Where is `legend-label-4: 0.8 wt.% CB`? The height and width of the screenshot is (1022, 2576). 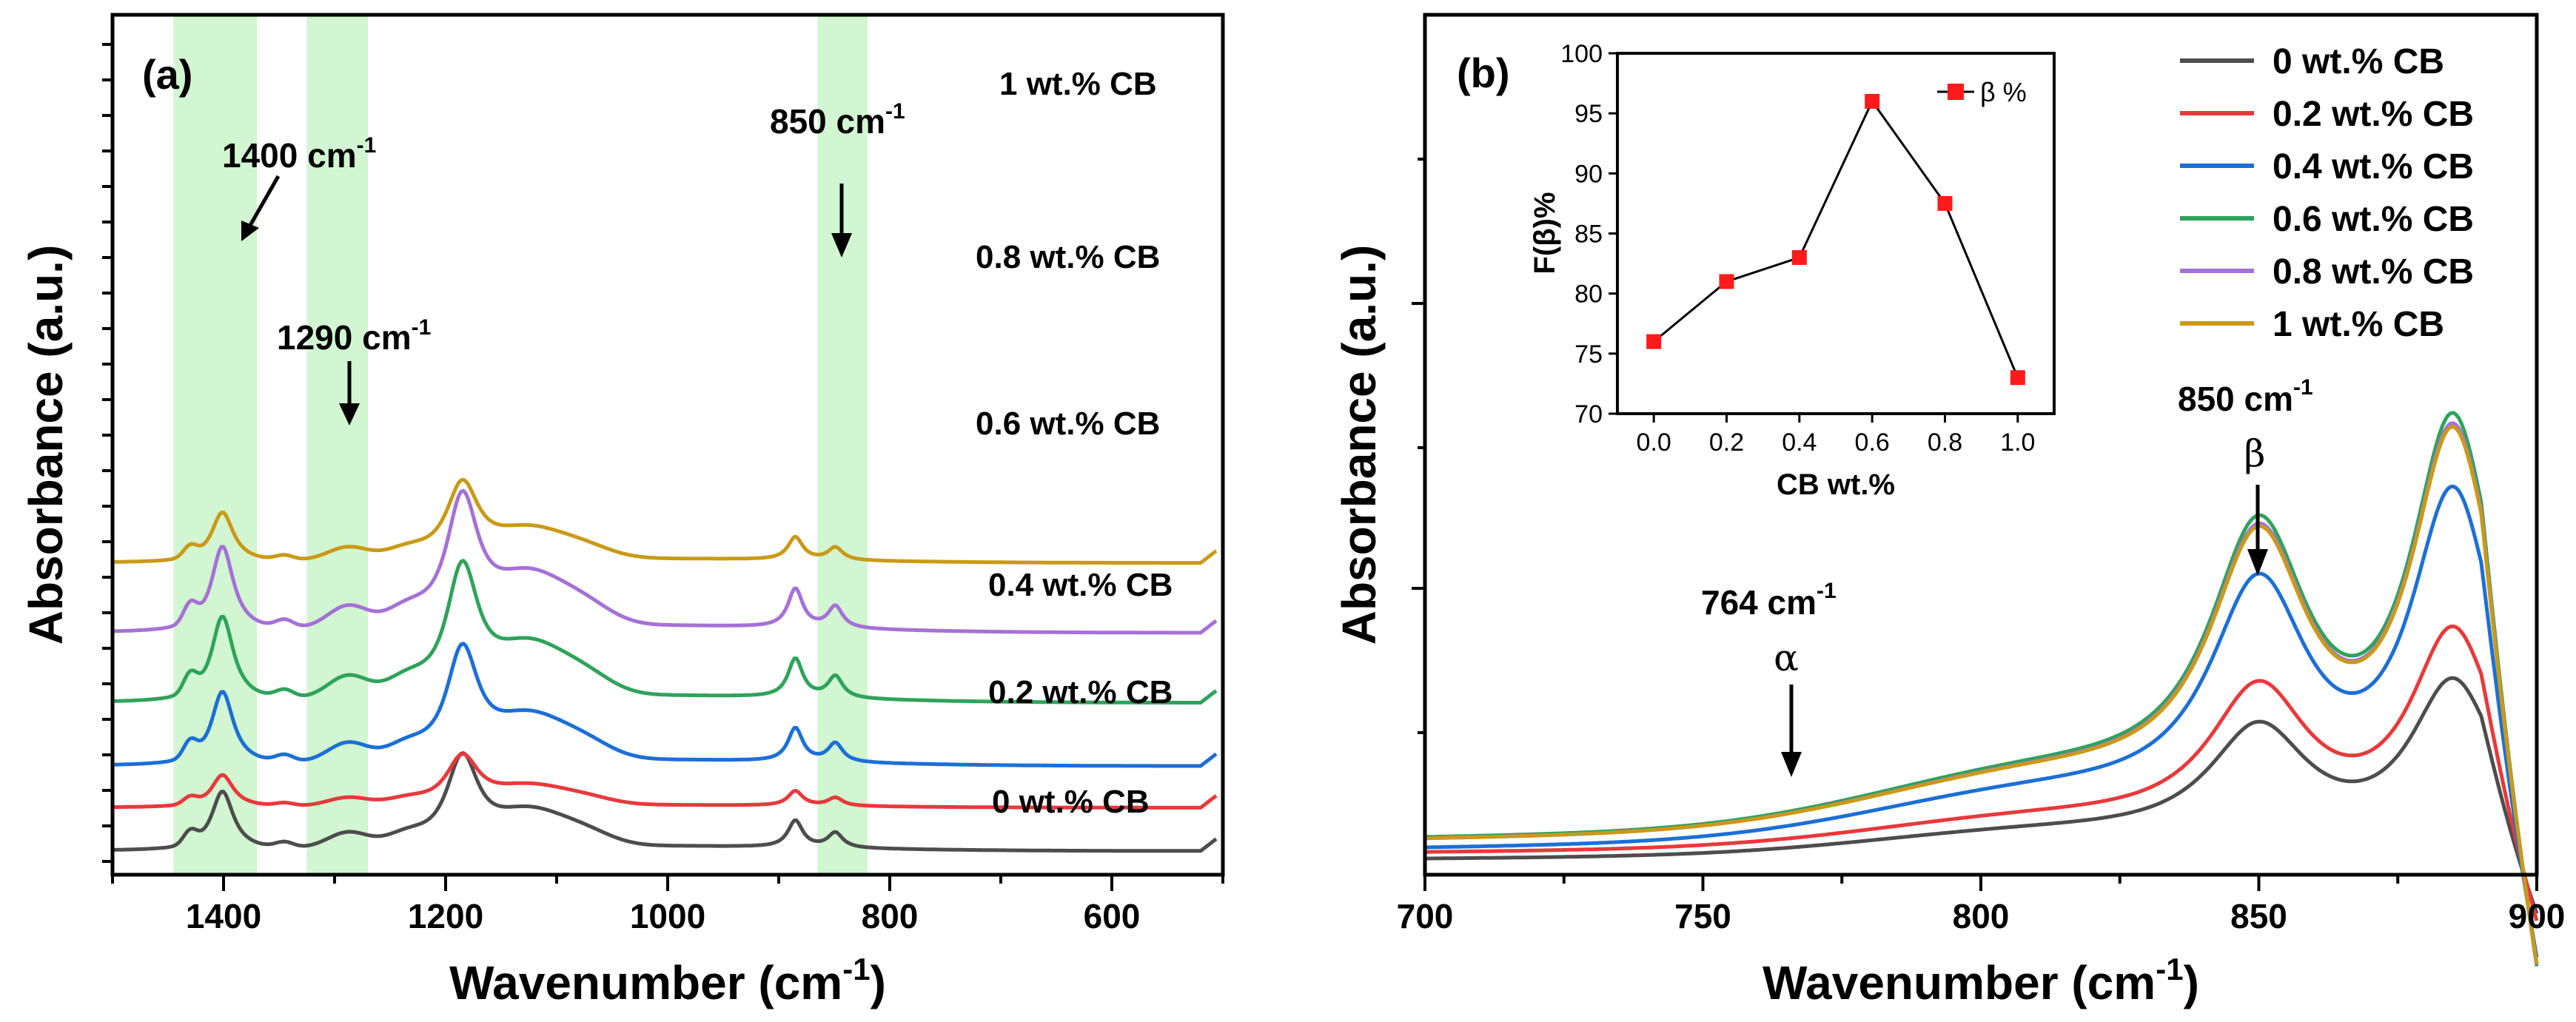 legend-label-4: 0.8 wt.% CB is located at coordinates (2373, 272).